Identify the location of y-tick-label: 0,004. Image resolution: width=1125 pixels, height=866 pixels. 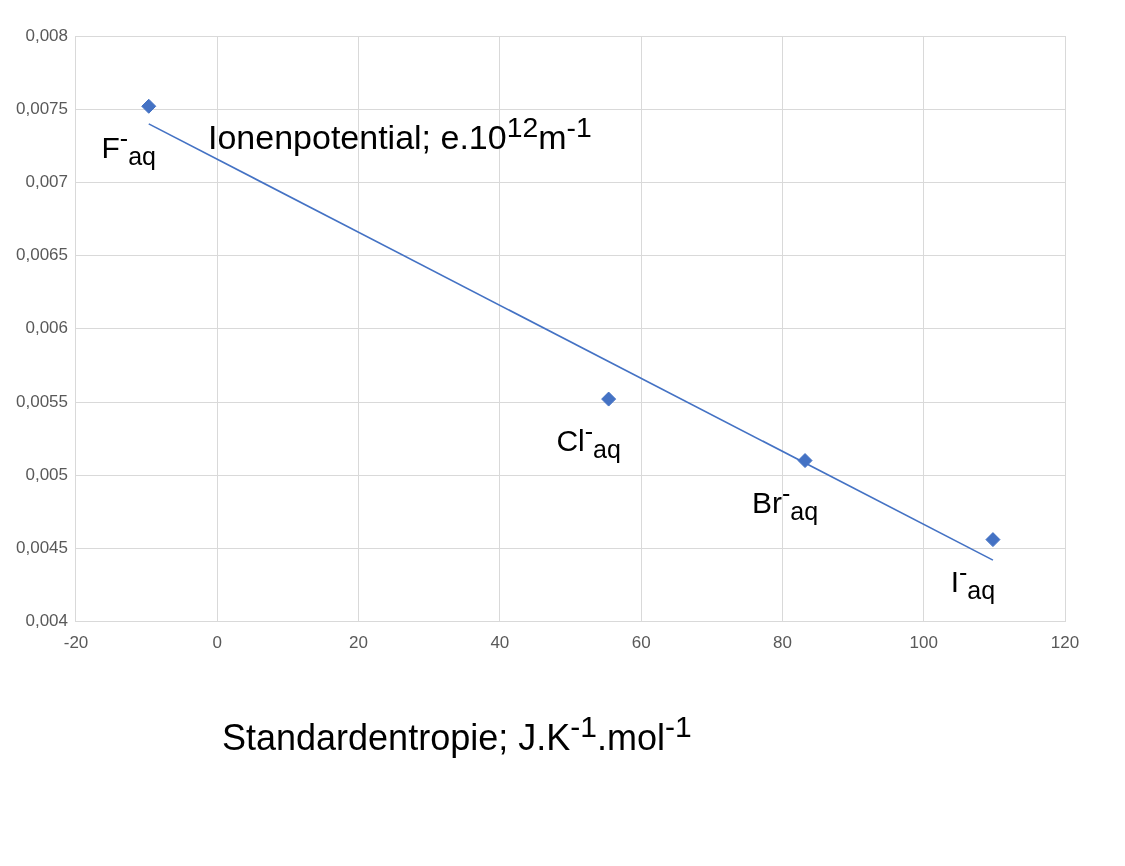
(46, 621).